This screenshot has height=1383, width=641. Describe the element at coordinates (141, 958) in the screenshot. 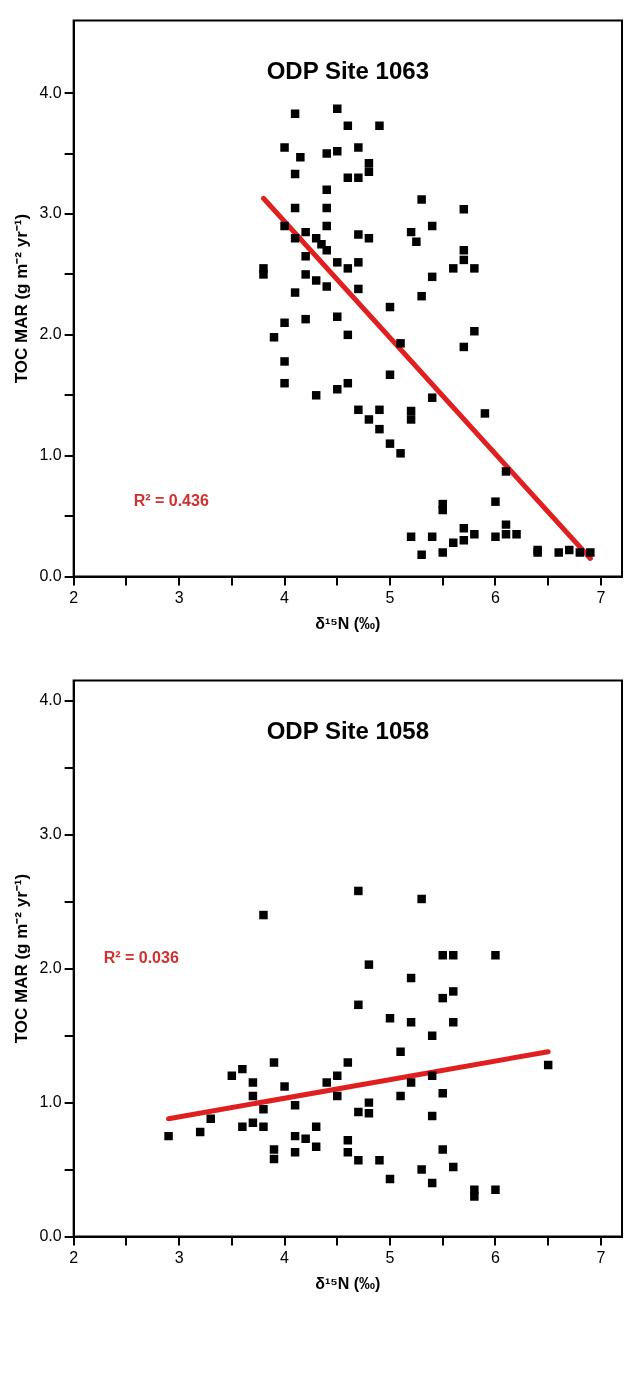

I see `annotation: R² = 0.036` at that location.